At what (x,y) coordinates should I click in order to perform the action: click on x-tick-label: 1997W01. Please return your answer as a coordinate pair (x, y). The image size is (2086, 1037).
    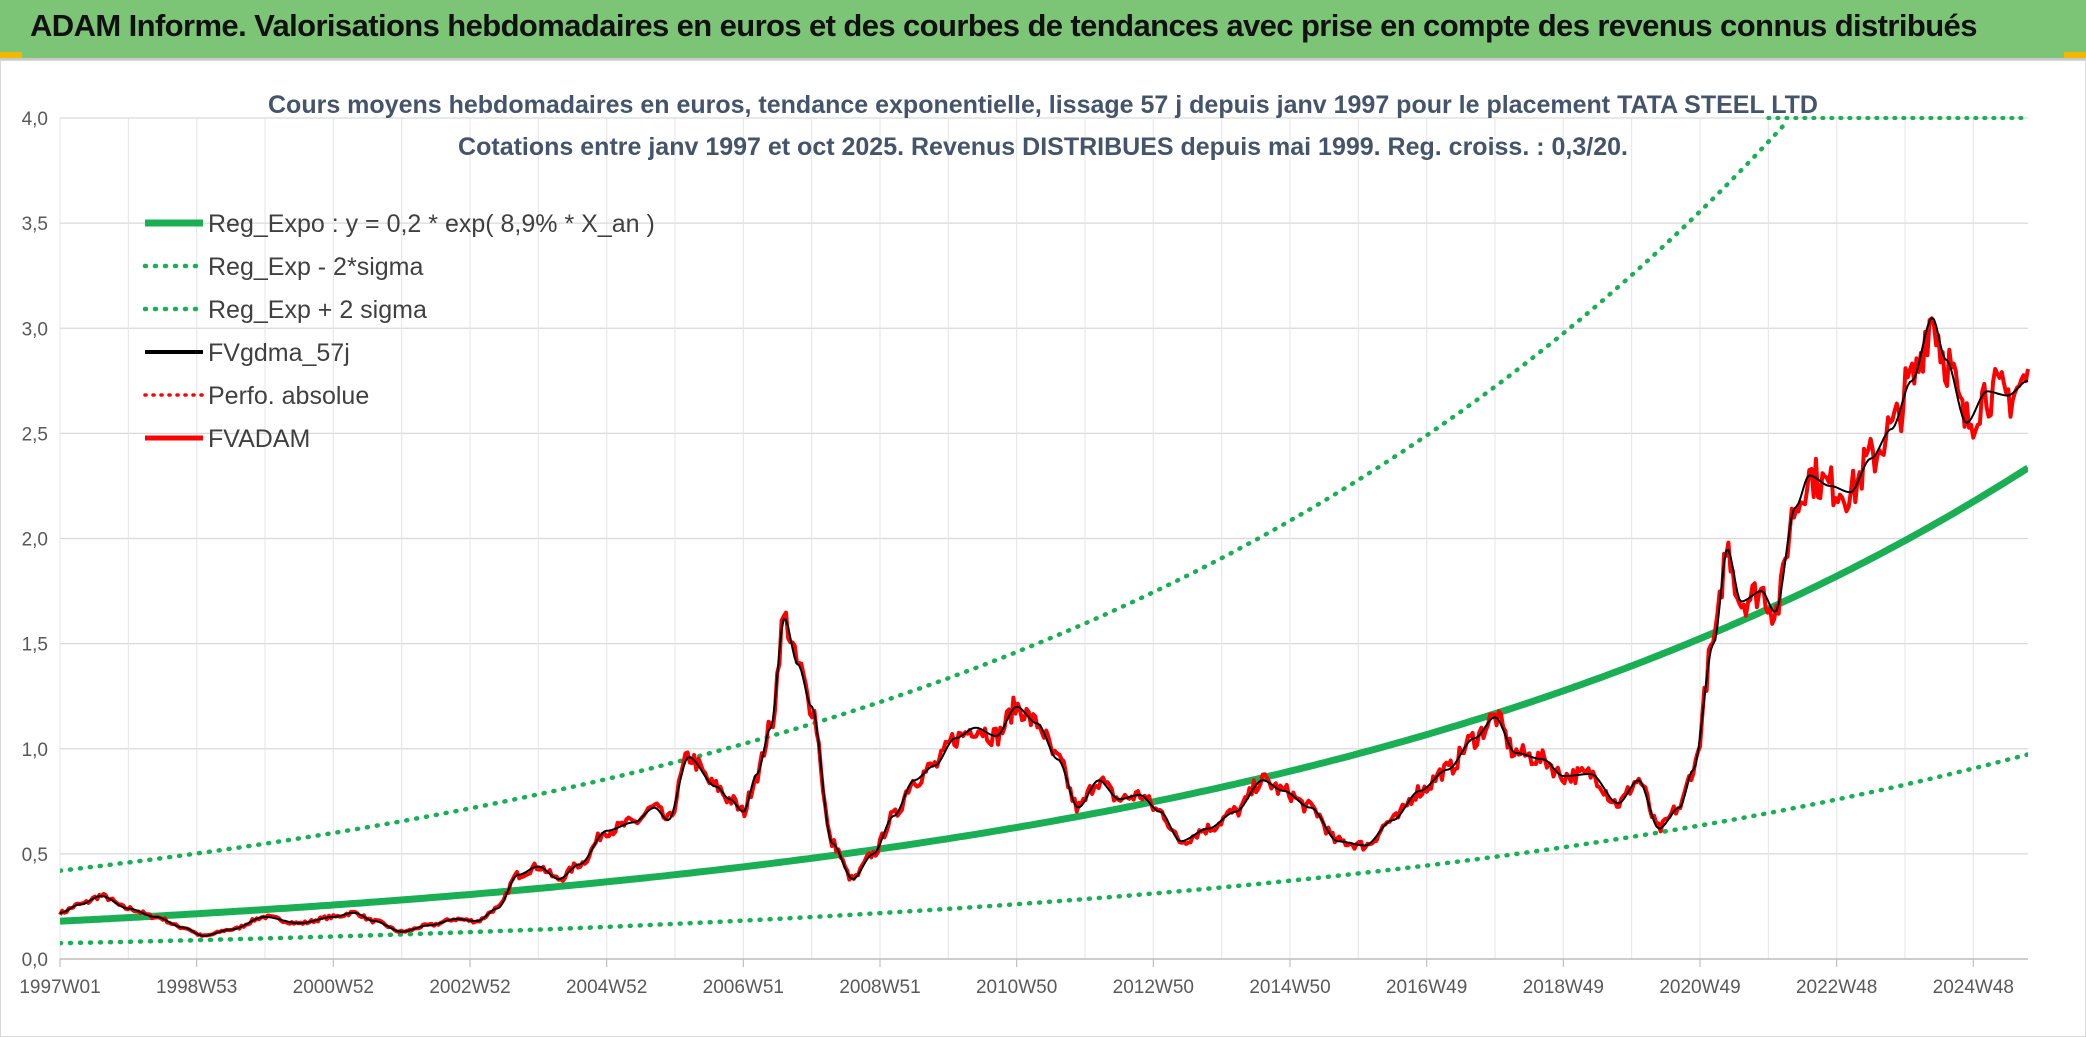
    Looking at the image, I should click on (59, 987).